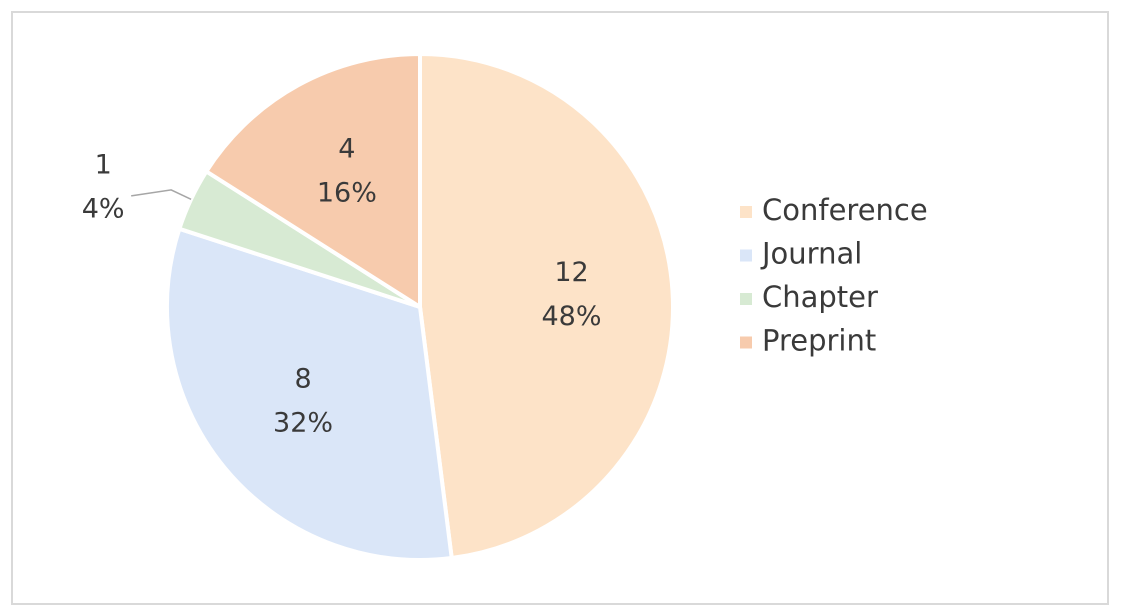 The height and width of the screenshot is (616, 1121). I want to click on data-label-count: 4, so click(346, 148).